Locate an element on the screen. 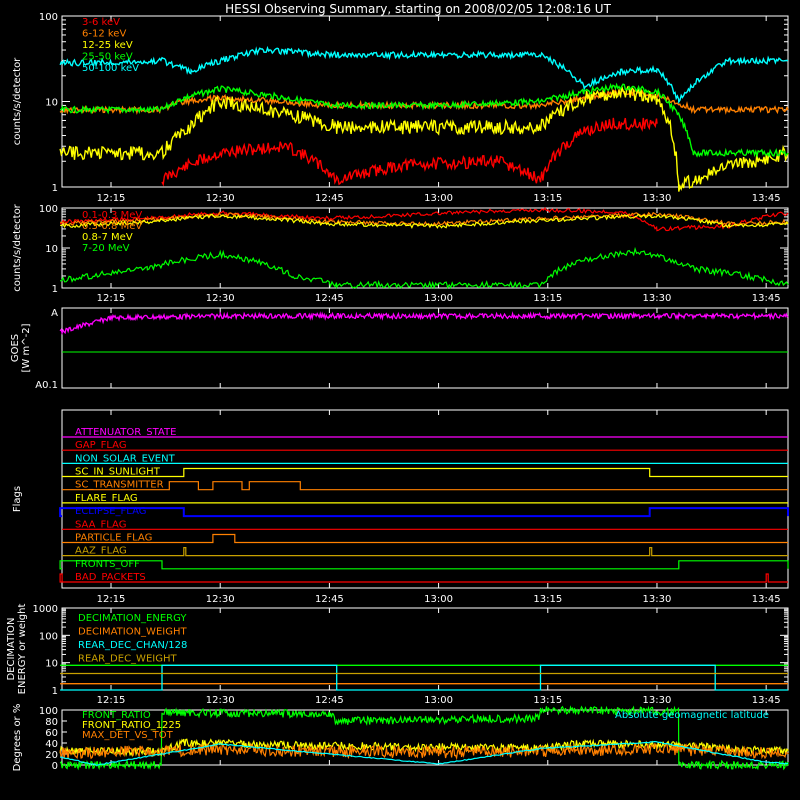  legend-entry: 50-100 keV is located at coordinates (110, 68).